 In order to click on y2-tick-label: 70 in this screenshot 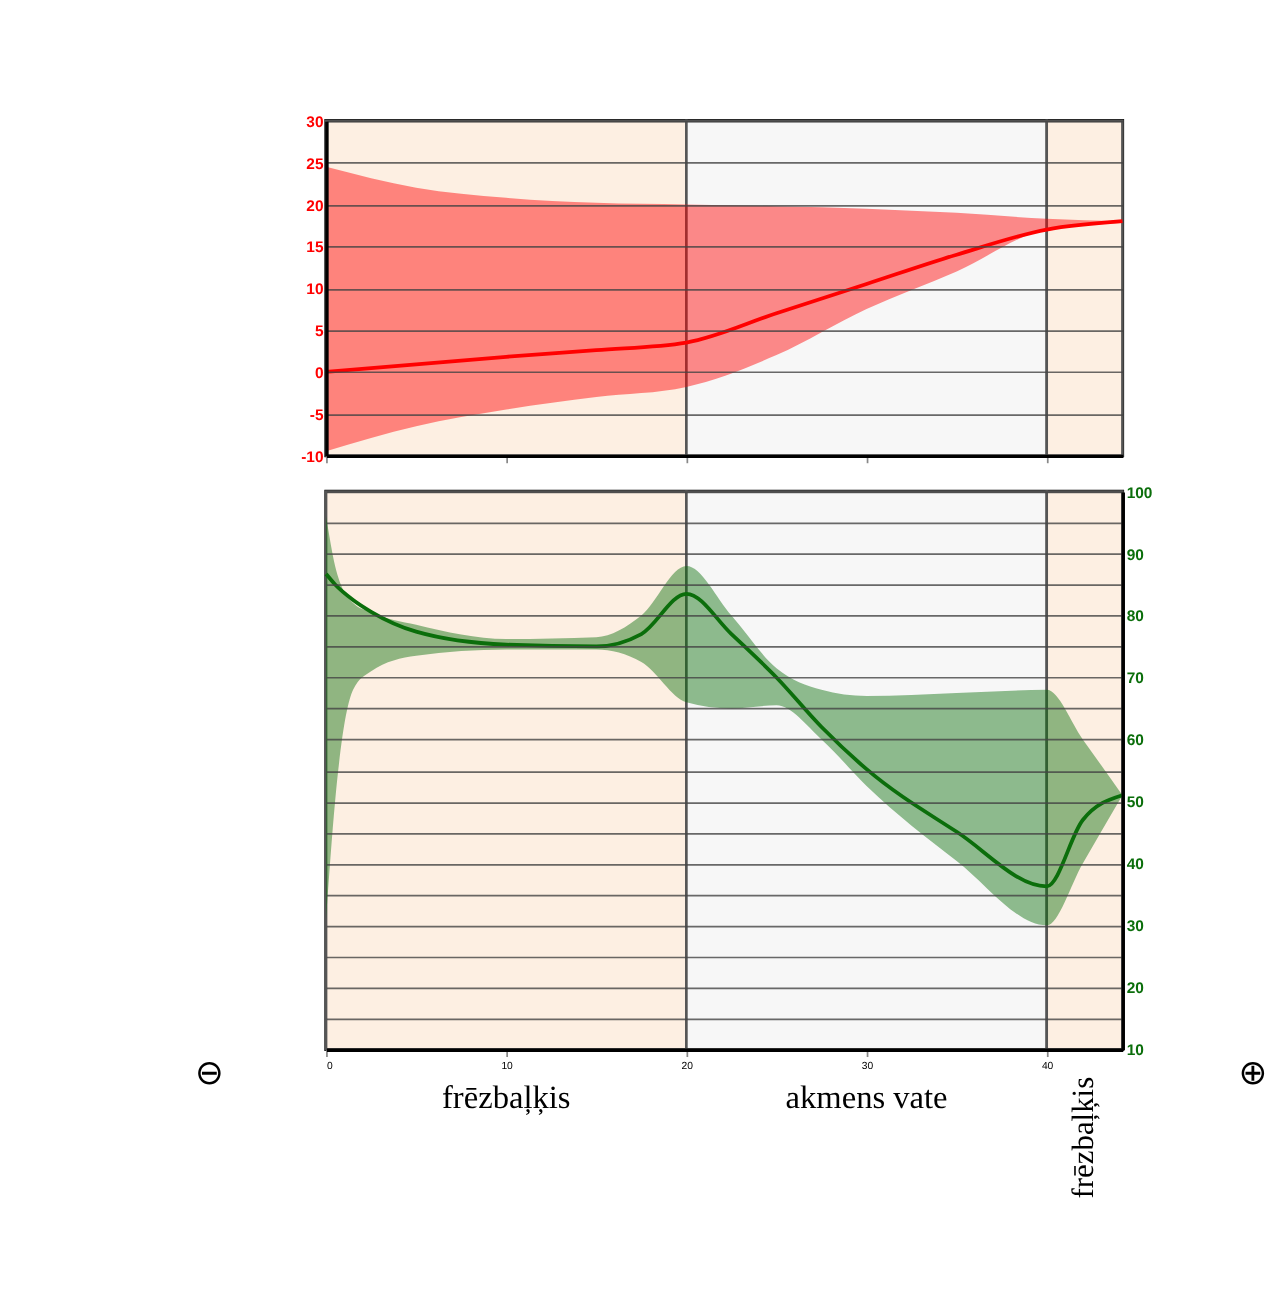, I will do `click(1135, 678)`.